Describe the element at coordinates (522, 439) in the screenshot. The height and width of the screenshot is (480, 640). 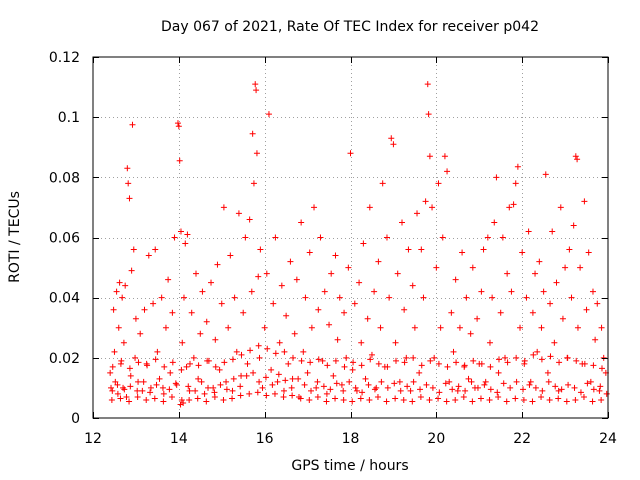
I see `x-tick-label: 22` at that location.